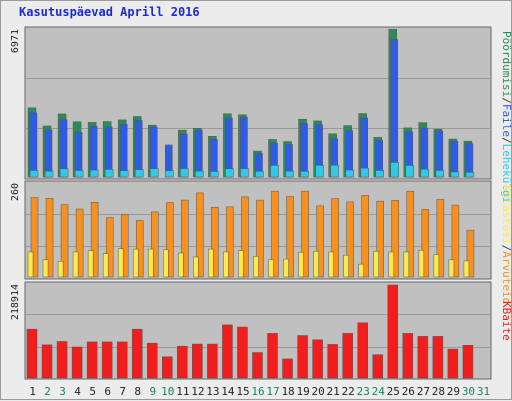  Describe the element at coordinates (363, 391) in the screenshot. I see `xtick-23: 23` at that location.